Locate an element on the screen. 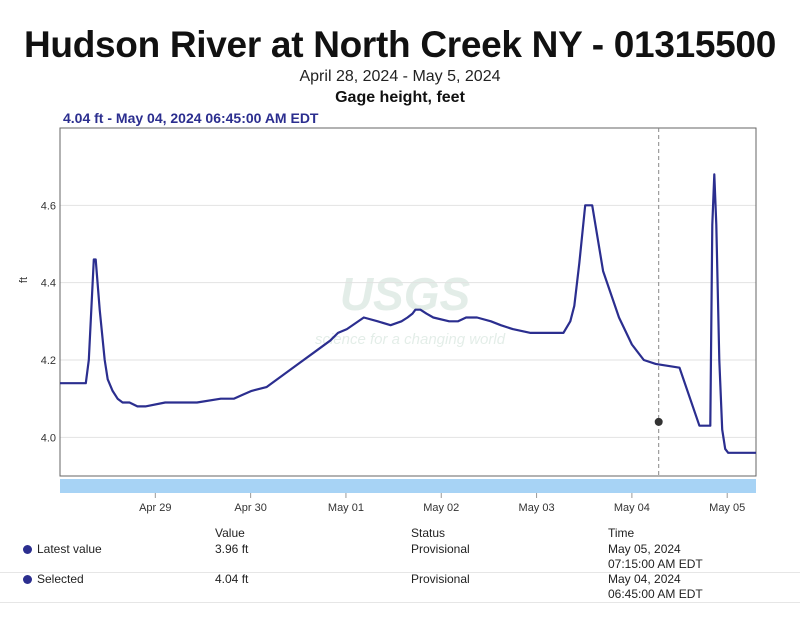  x-tick-label: May 03 is located at coordinates (537, 508).